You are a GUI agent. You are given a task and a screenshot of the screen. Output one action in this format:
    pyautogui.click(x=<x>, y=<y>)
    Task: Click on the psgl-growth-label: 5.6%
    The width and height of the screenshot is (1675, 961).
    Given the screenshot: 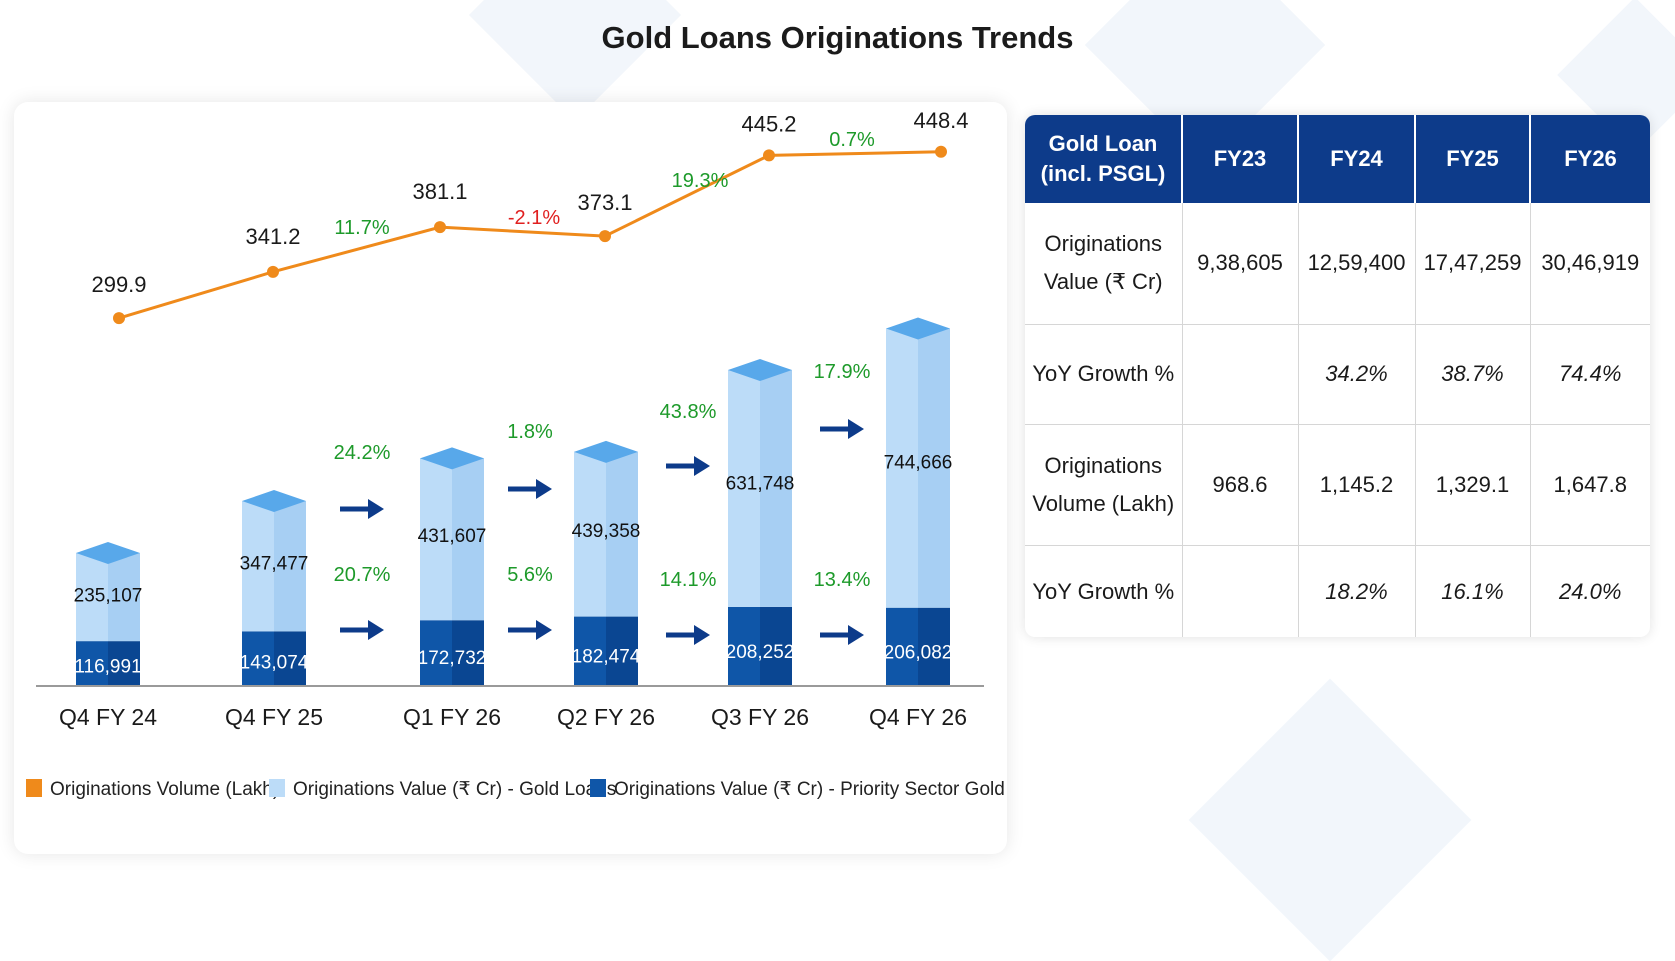 What is the action you would take?
    pyautogui.click(x=530, y=575)
    